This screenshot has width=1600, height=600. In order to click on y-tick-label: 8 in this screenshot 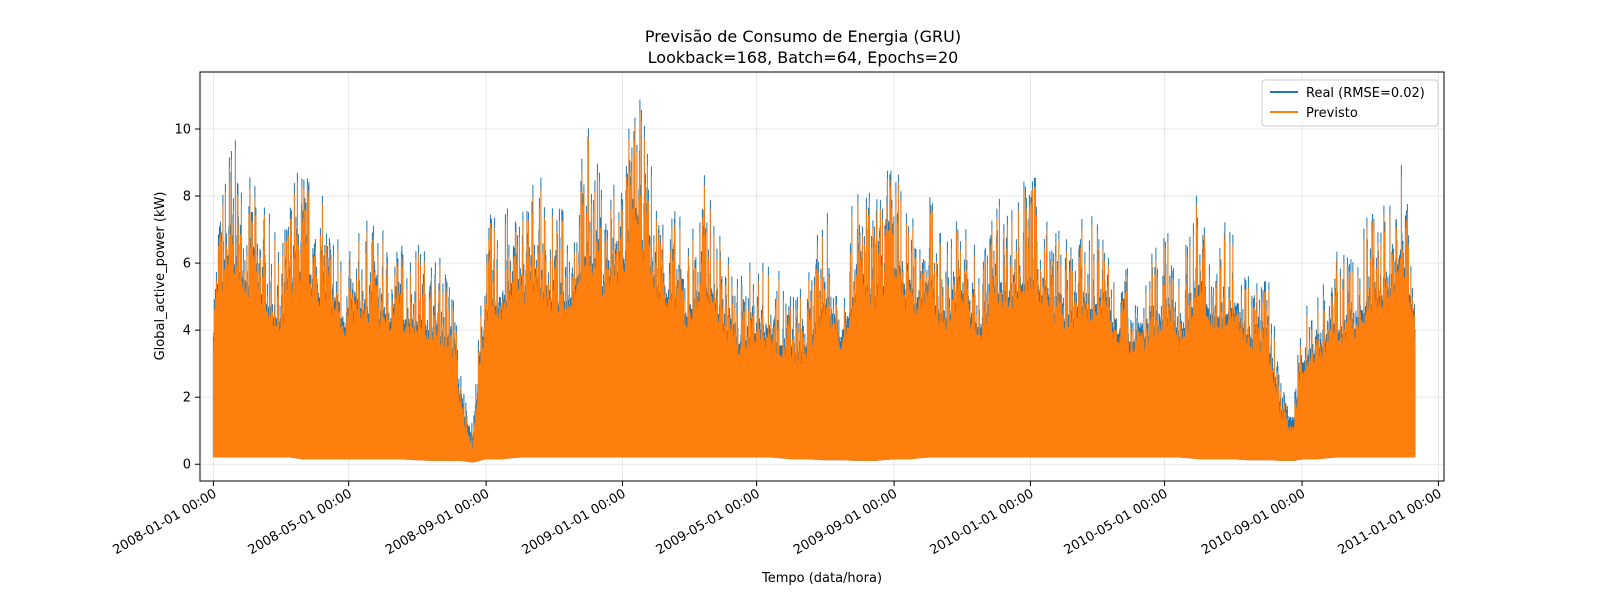, I will do `click(187, 197)`.